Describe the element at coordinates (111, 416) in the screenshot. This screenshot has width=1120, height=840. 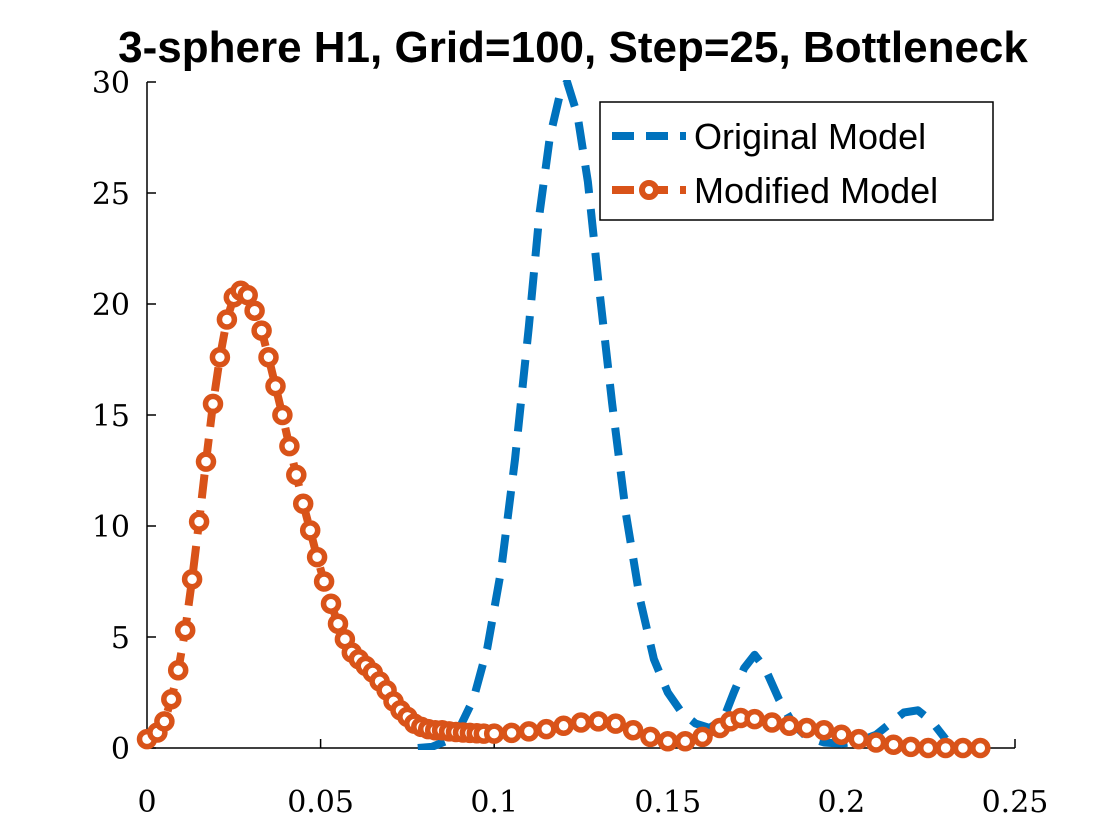
I see `y-tick-label: 15` at that location.